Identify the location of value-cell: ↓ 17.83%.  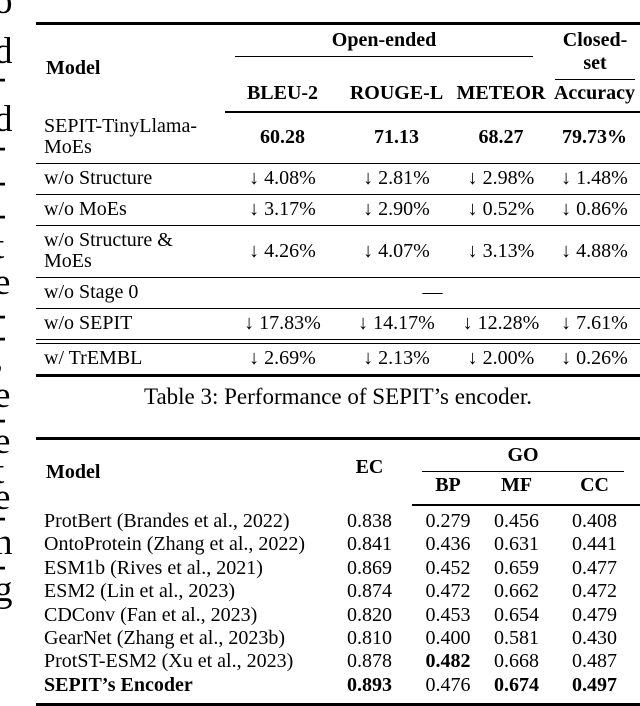
(282, 324).